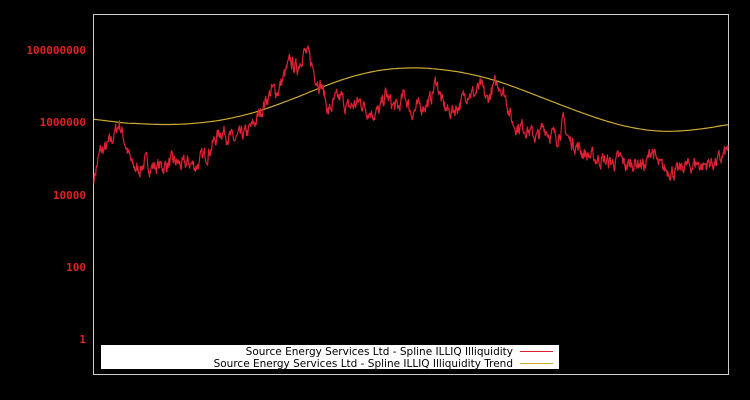 This screenshot has height=400, width=750. I want to click on legend-box, so click(330, 357).